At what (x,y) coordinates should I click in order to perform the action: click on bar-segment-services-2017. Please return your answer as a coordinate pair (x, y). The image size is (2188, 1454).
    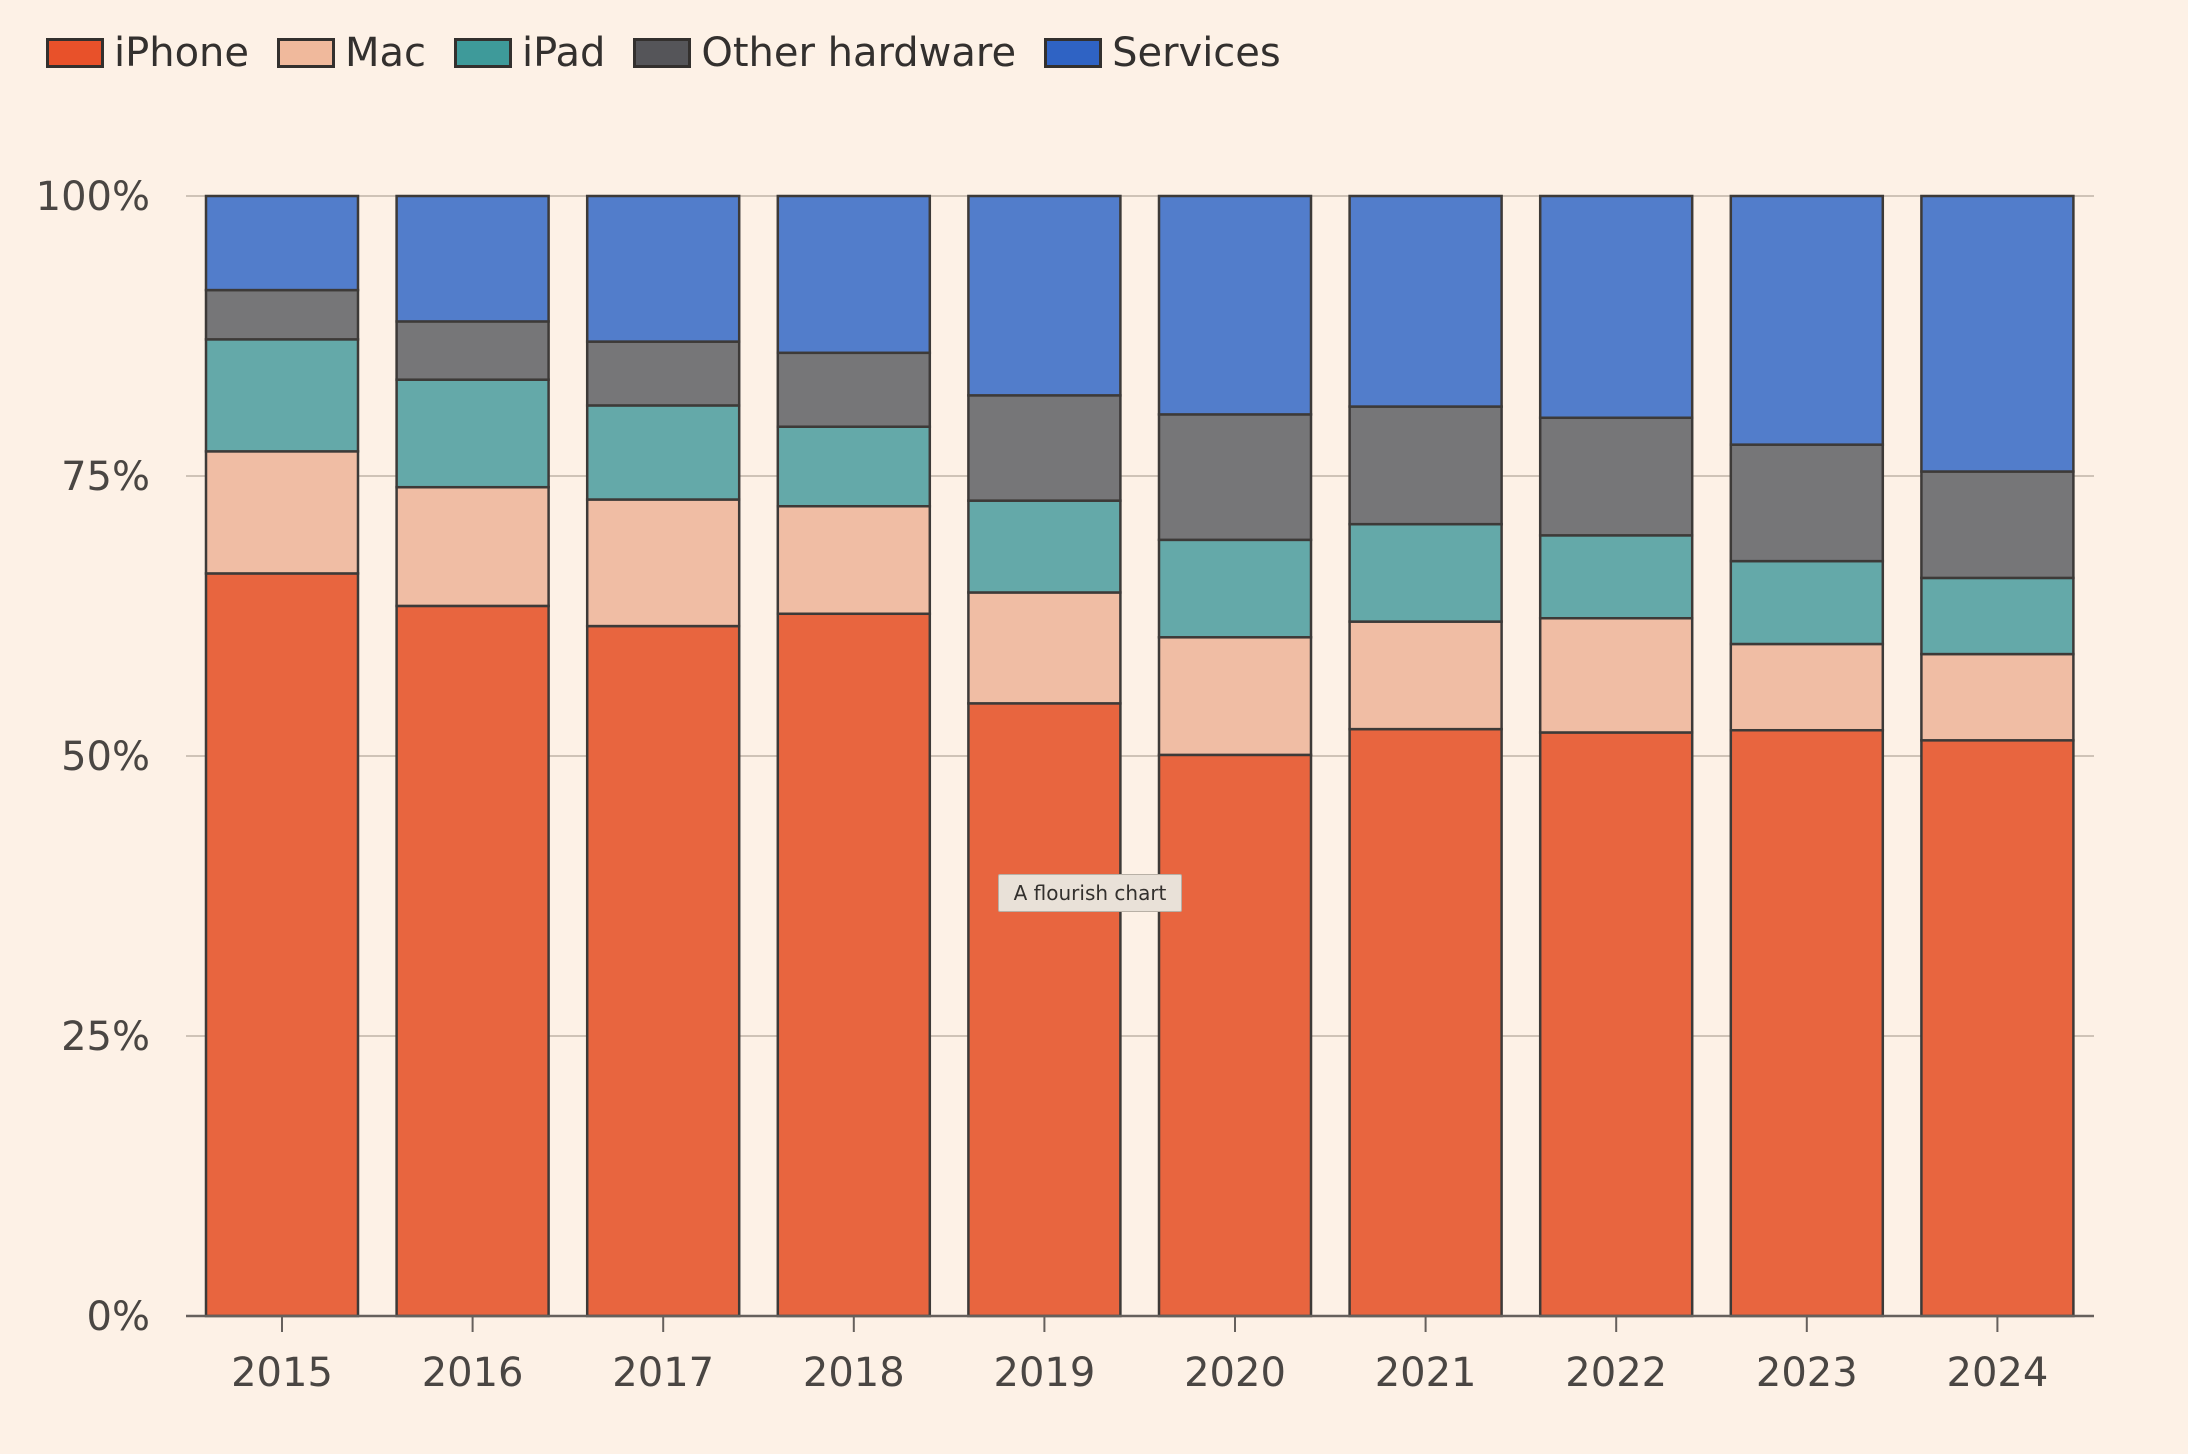
    Looking at the image, I should click on (663, 268).